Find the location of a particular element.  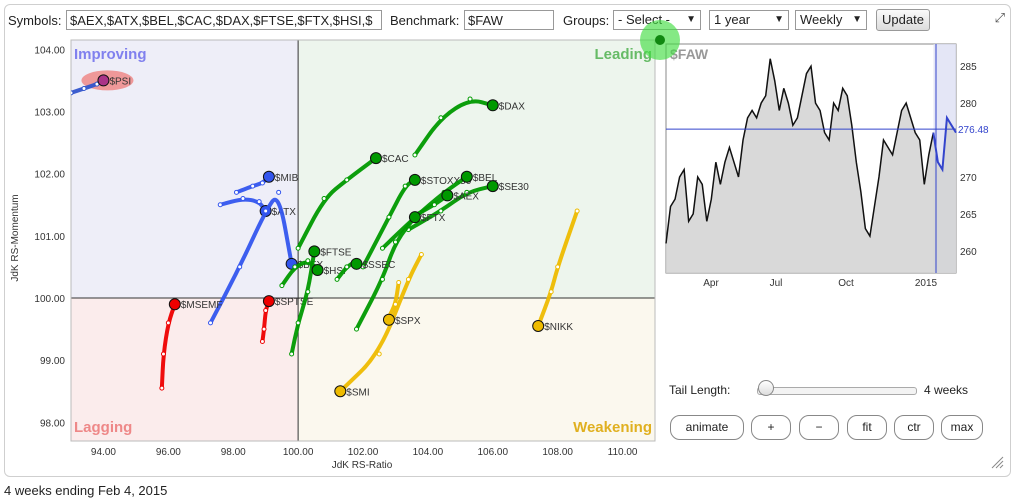

series-label: $FTSE is located at coordinates (335, 252).